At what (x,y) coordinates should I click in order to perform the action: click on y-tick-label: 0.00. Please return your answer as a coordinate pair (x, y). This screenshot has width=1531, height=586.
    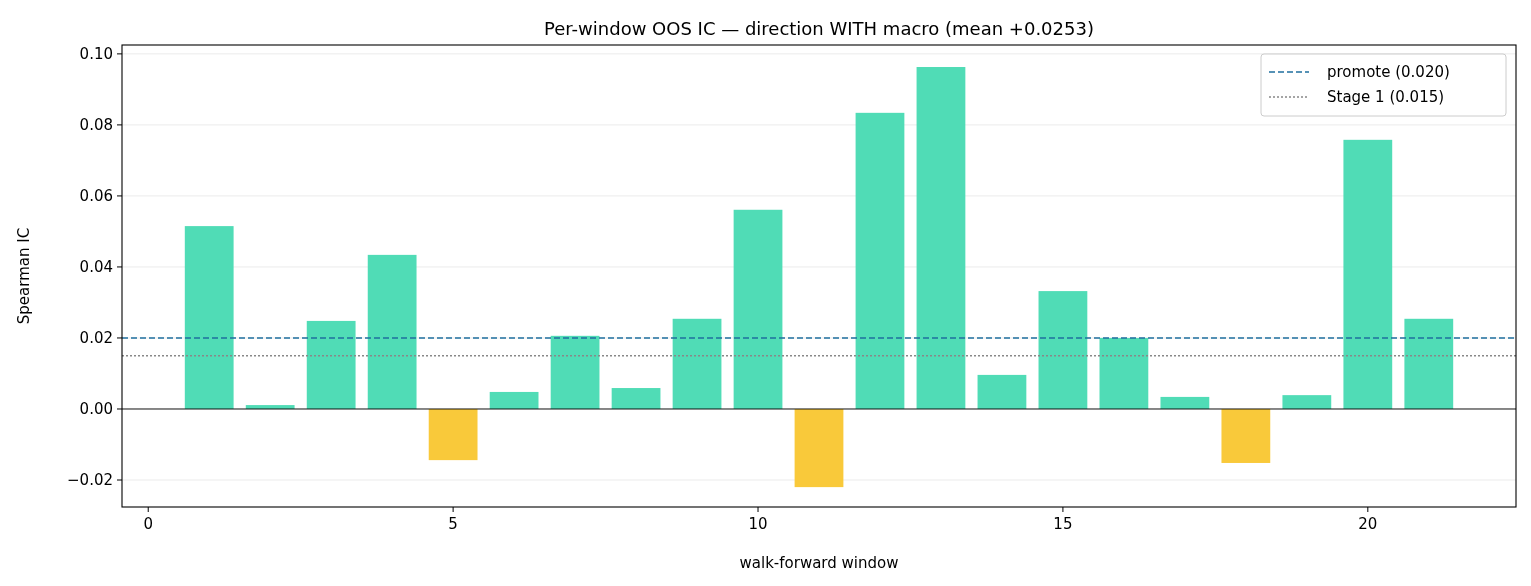
    Looking at the image, I should click on (96, 408).